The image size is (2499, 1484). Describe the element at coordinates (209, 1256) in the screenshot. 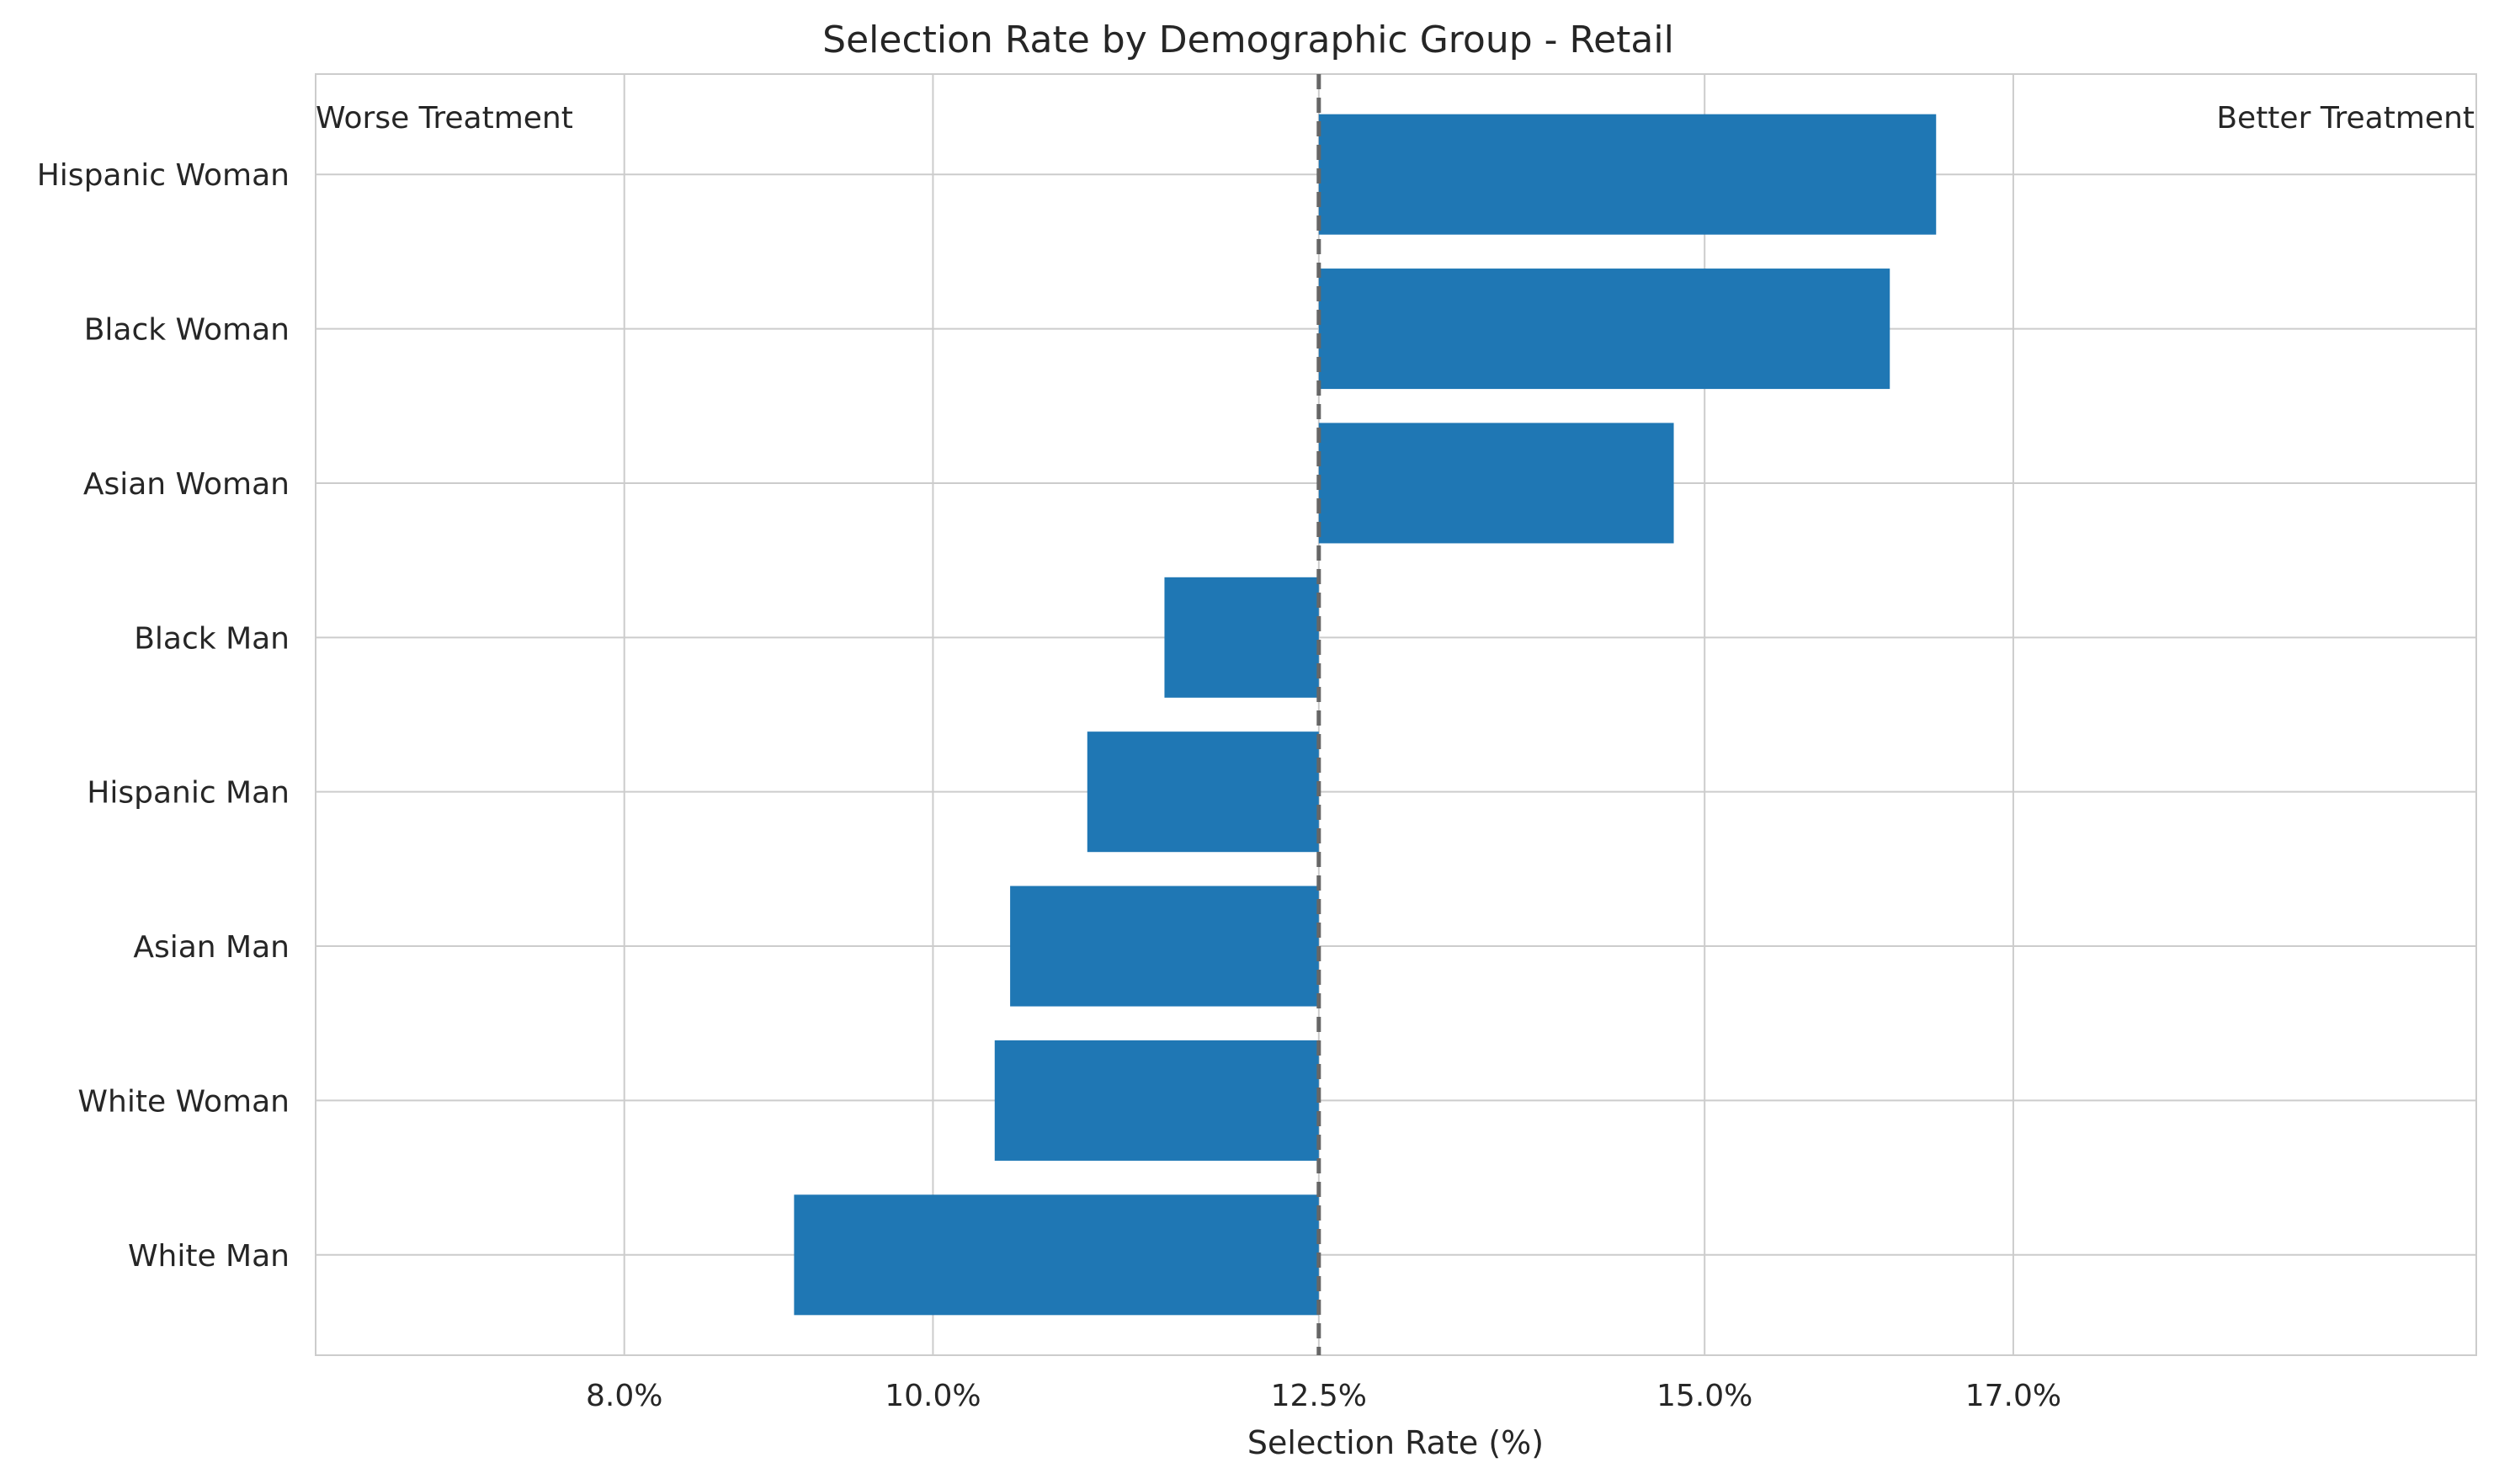

I see `y-tick-label: White Man` at that location.